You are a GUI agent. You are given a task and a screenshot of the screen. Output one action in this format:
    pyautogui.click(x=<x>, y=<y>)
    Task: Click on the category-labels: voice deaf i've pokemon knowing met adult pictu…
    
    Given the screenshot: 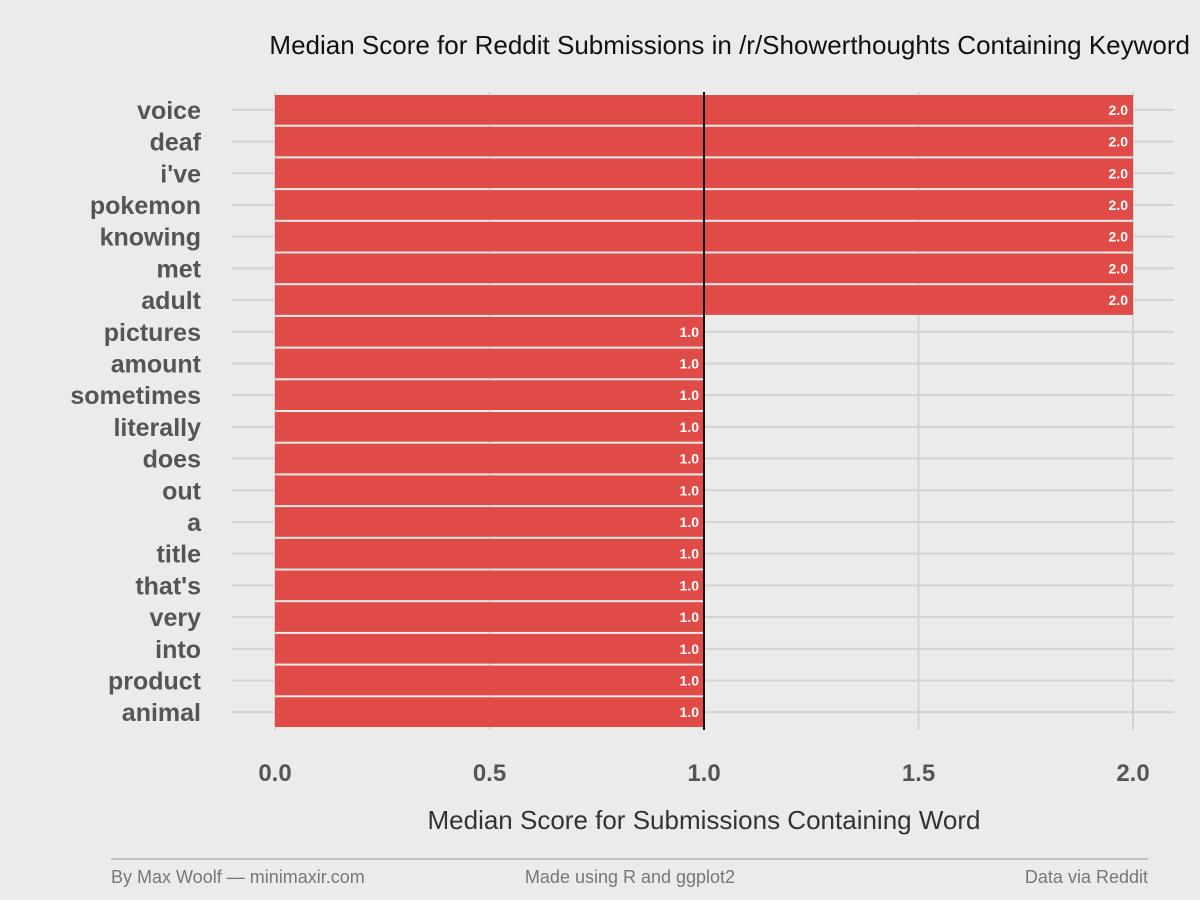 What is the action you would take?
    pyautogui.click(x=136, y=412)
    